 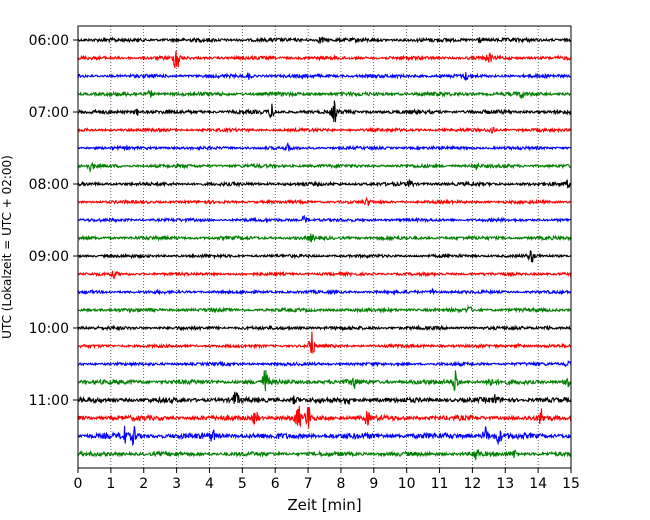 I want to click on x-tick-label: 5, so click(x=242, y=484).